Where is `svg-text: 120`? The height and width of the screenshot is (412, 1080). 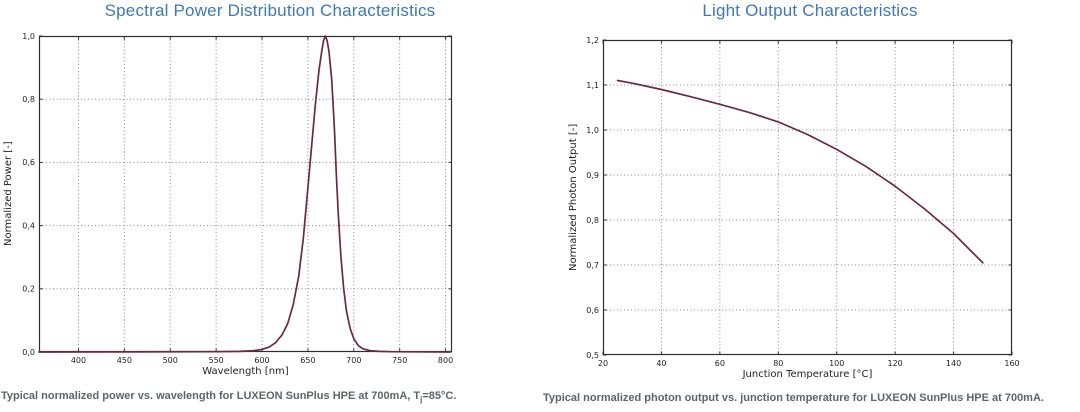 svg-text: 120 is located at coordinates (895, 363).